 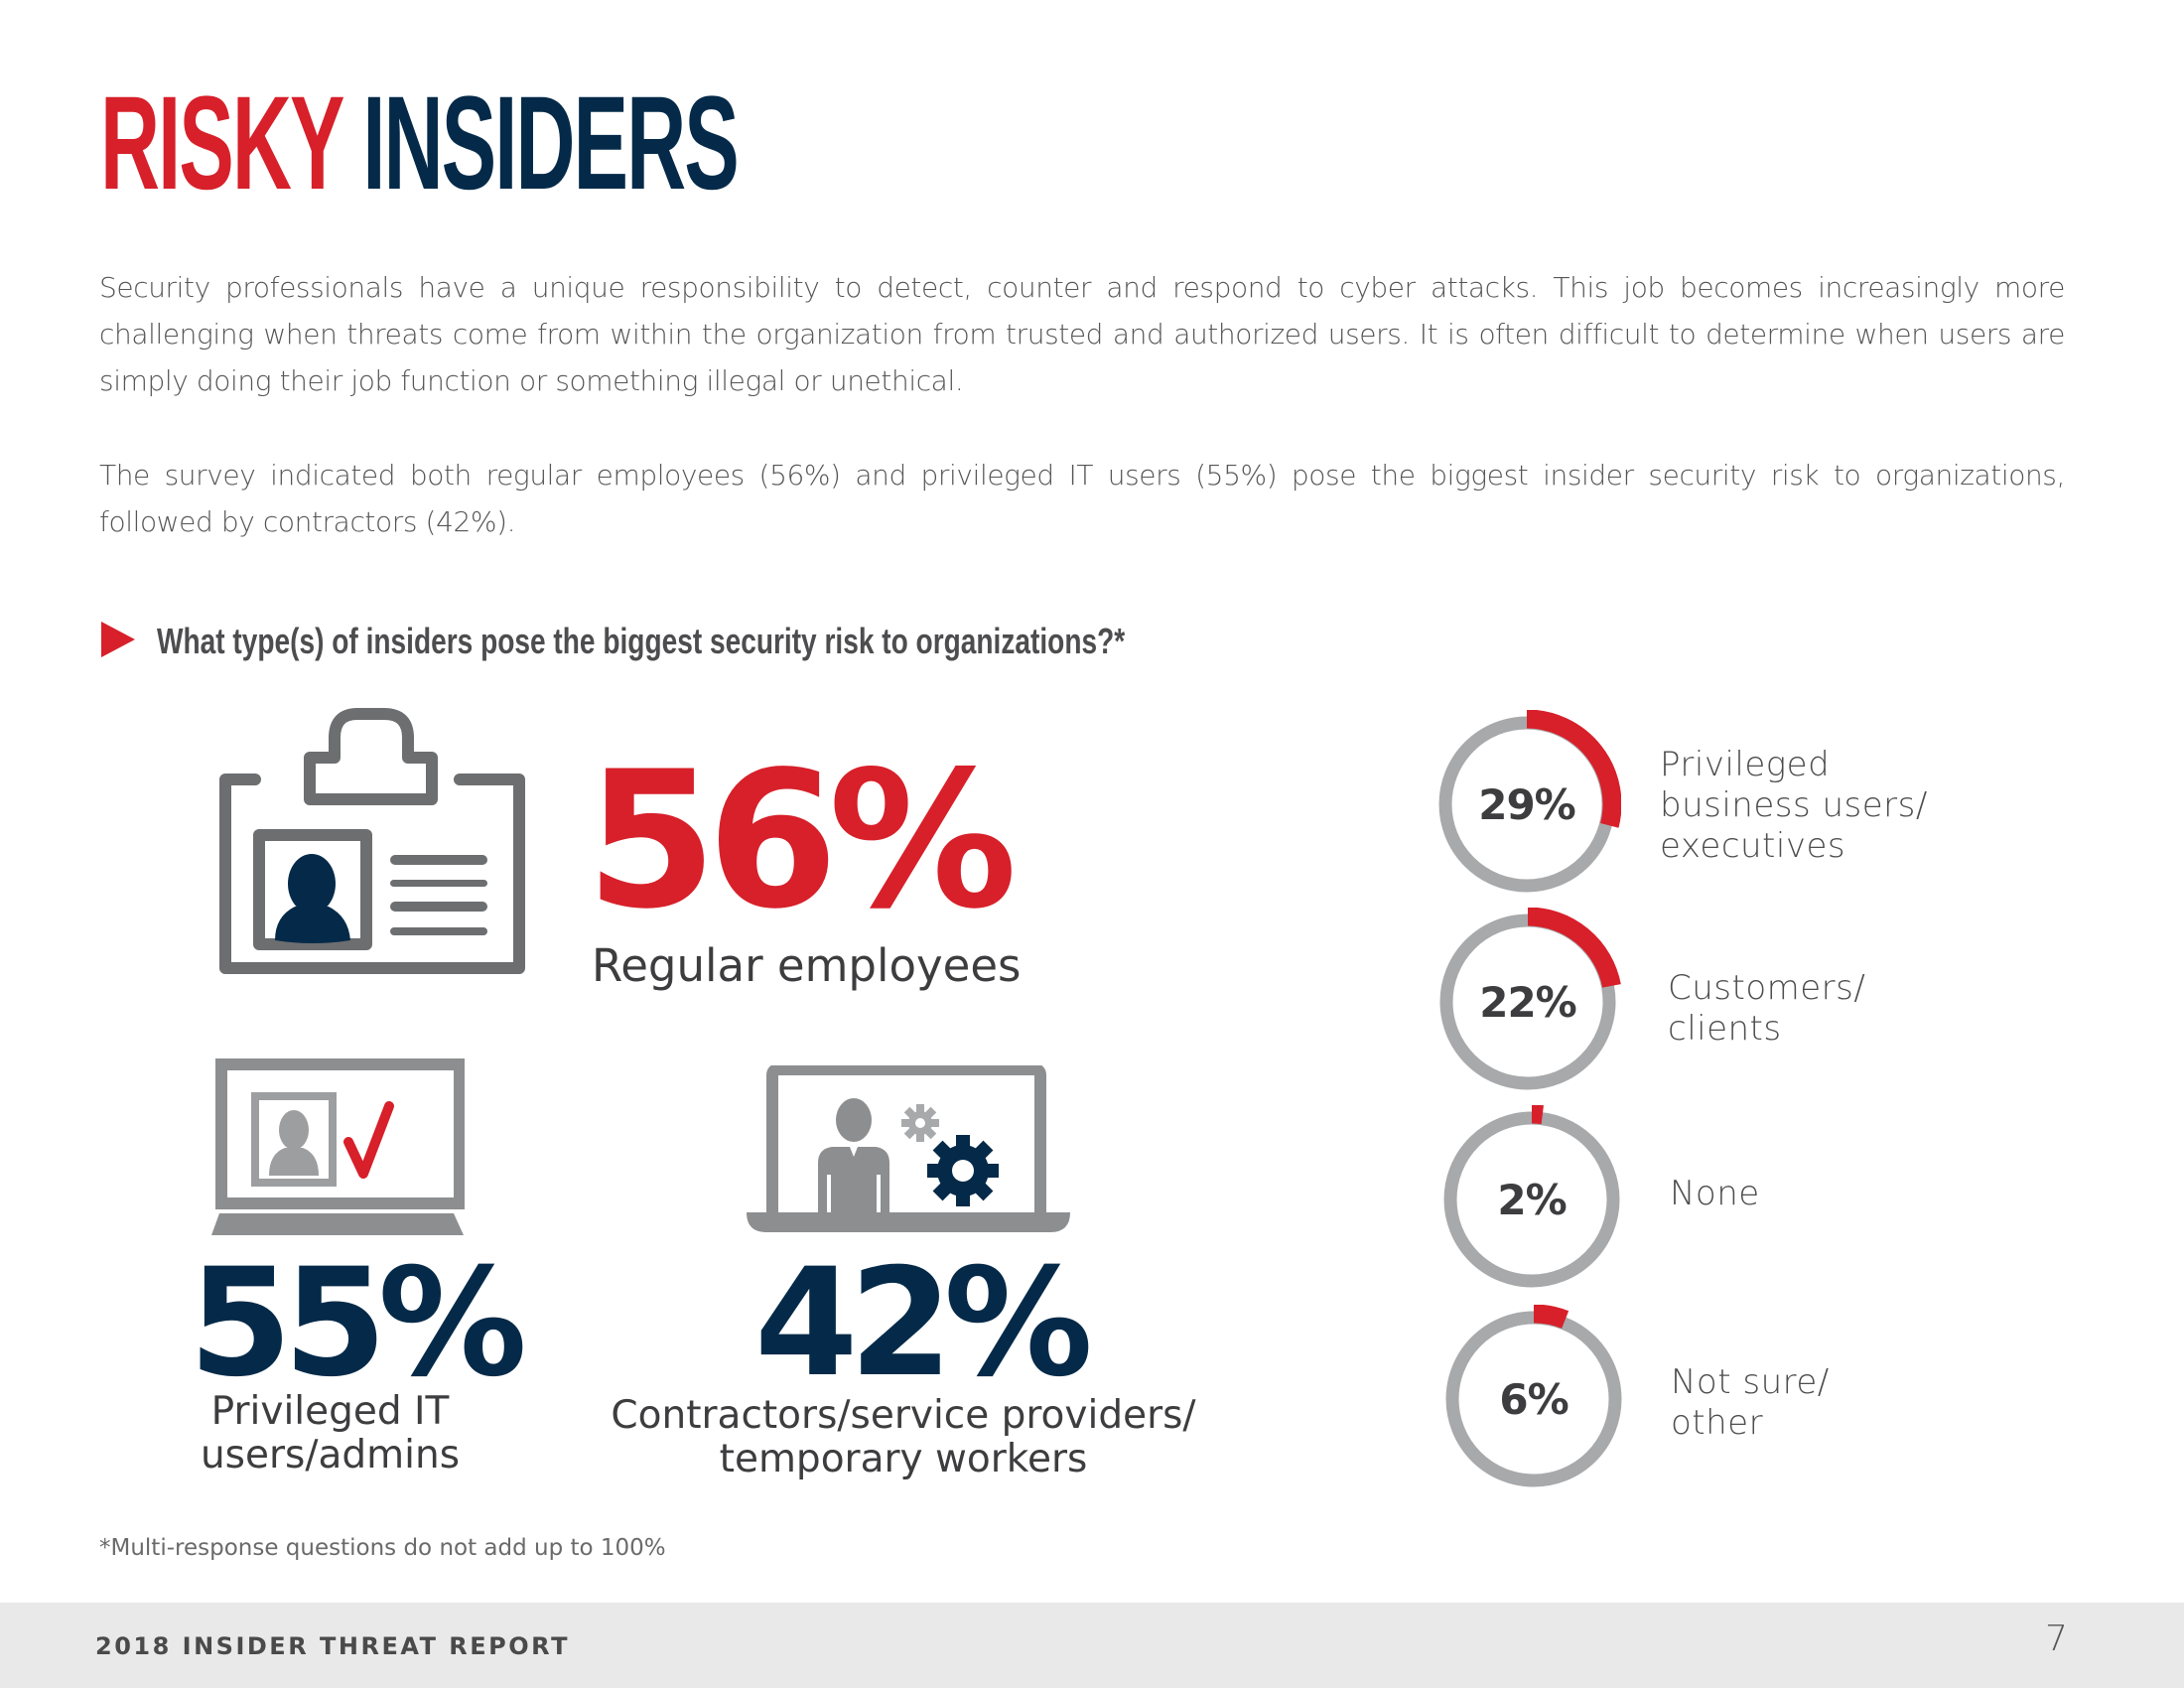 I want to click on footer-report-title: 2018 INSIDER THREAT REPORT, so click(x=332, y=1646).